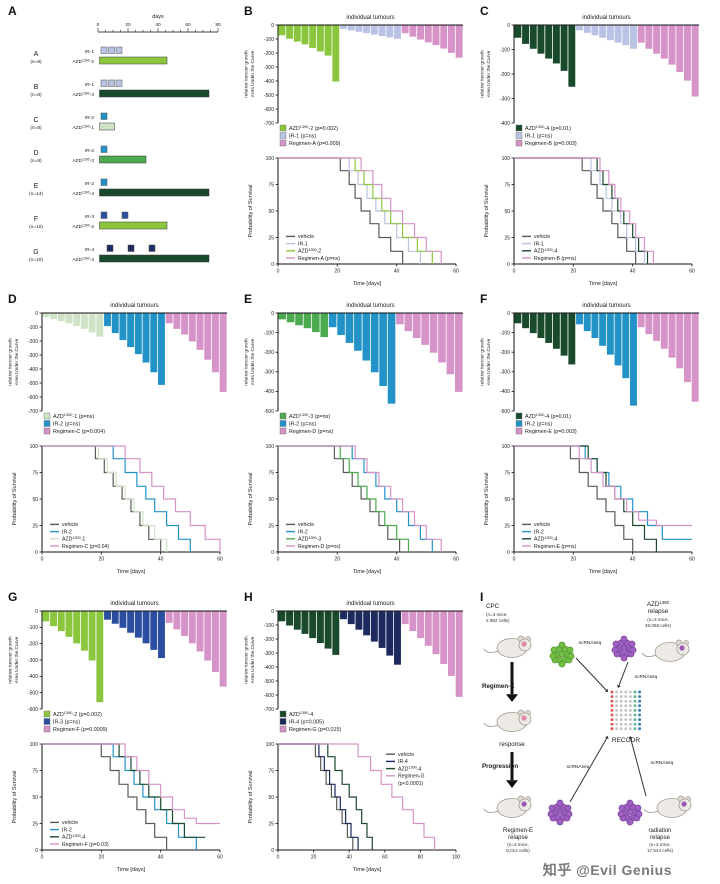  Describe the element at coordinates (75, 729) in the screenshot. I see `waterfall-legend-entry: Regimen-F (p=0.0009)` at that location.